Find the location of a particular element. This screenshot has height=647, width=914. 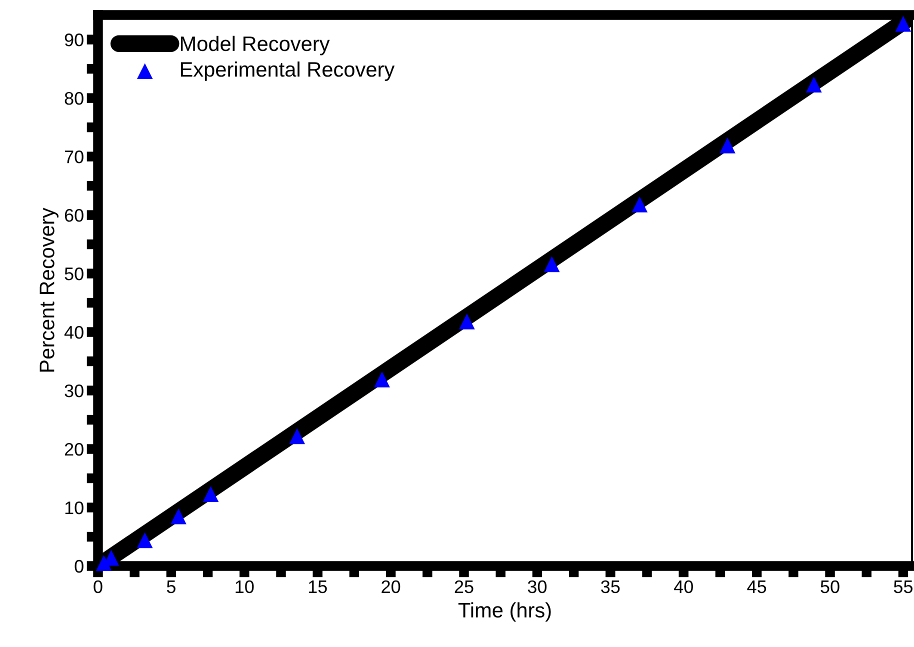

y-tick-label: 60 is located at coordinates (74, 215).